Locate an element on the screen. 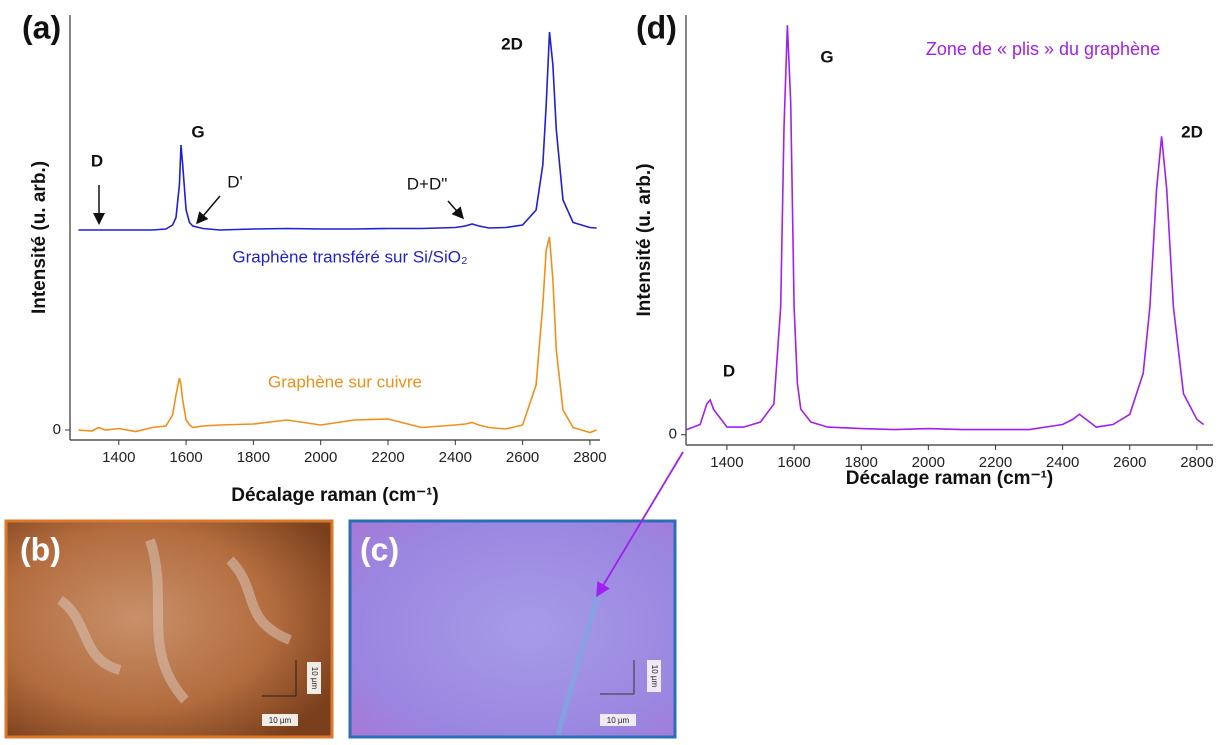 Image resolution: width=1229 pixels, height=745 pixels. fold is located at coordinates (578, 665).